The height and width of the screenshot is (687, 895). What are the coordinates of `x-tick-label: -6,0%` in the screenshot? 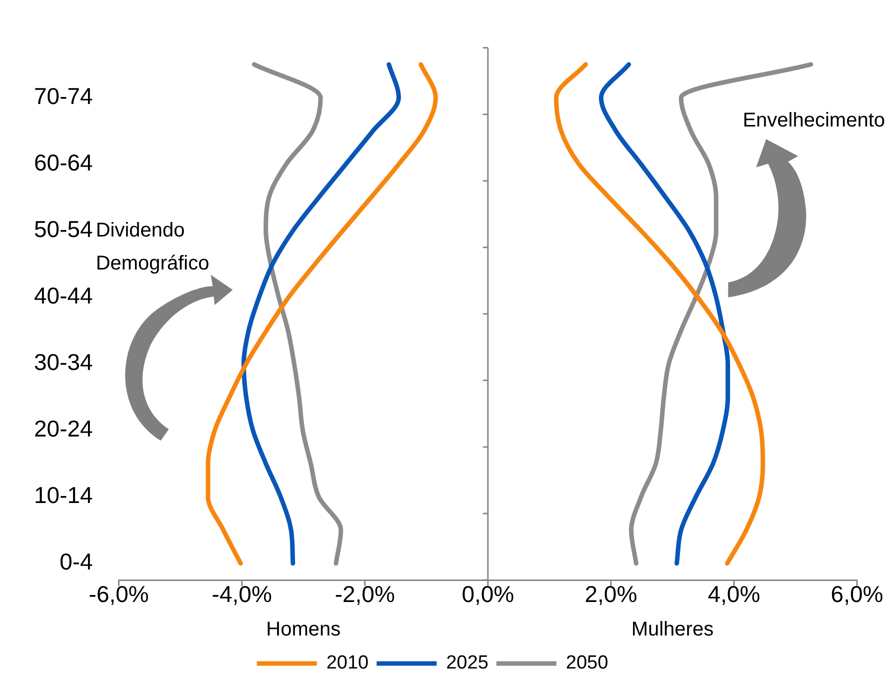 It's located at (118, 594).